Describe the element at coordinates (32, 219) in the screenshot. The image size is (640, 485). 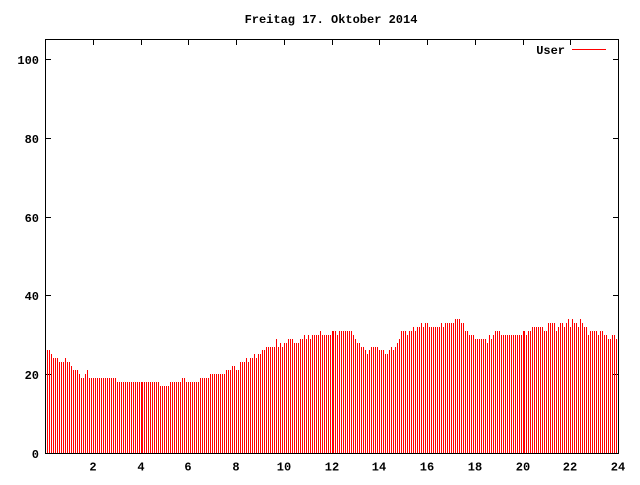
I see `svg-text: 60` at that location.